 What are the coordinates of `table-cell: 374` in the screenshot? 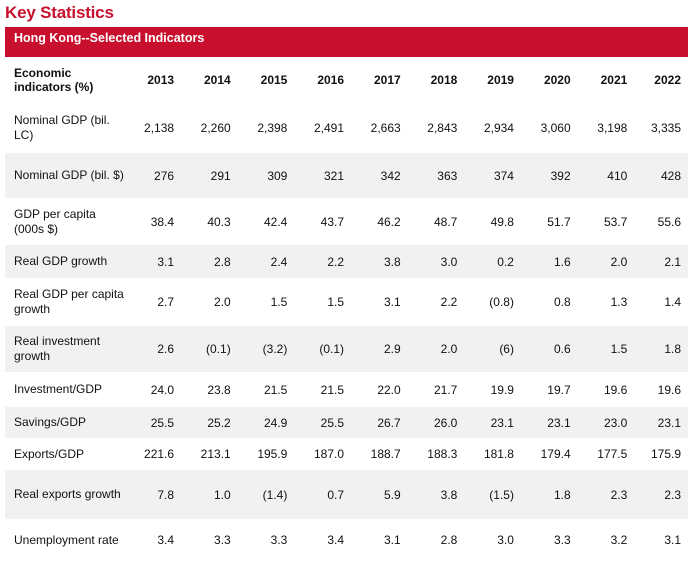 It's located at (503, 175).